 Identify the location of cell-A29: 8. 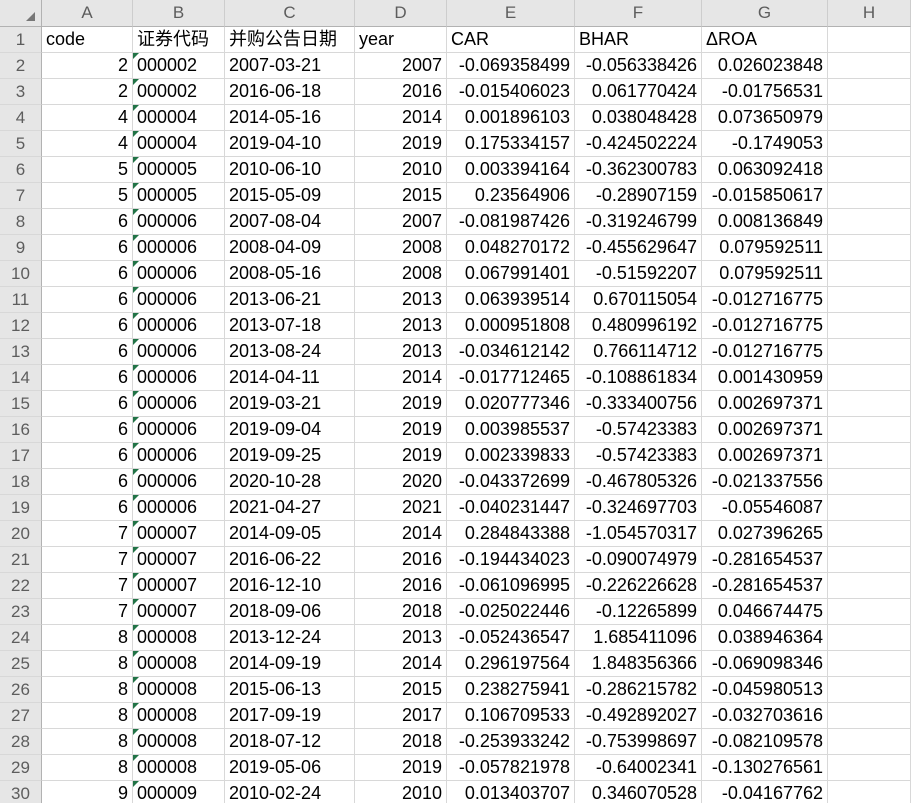
(87, 768).